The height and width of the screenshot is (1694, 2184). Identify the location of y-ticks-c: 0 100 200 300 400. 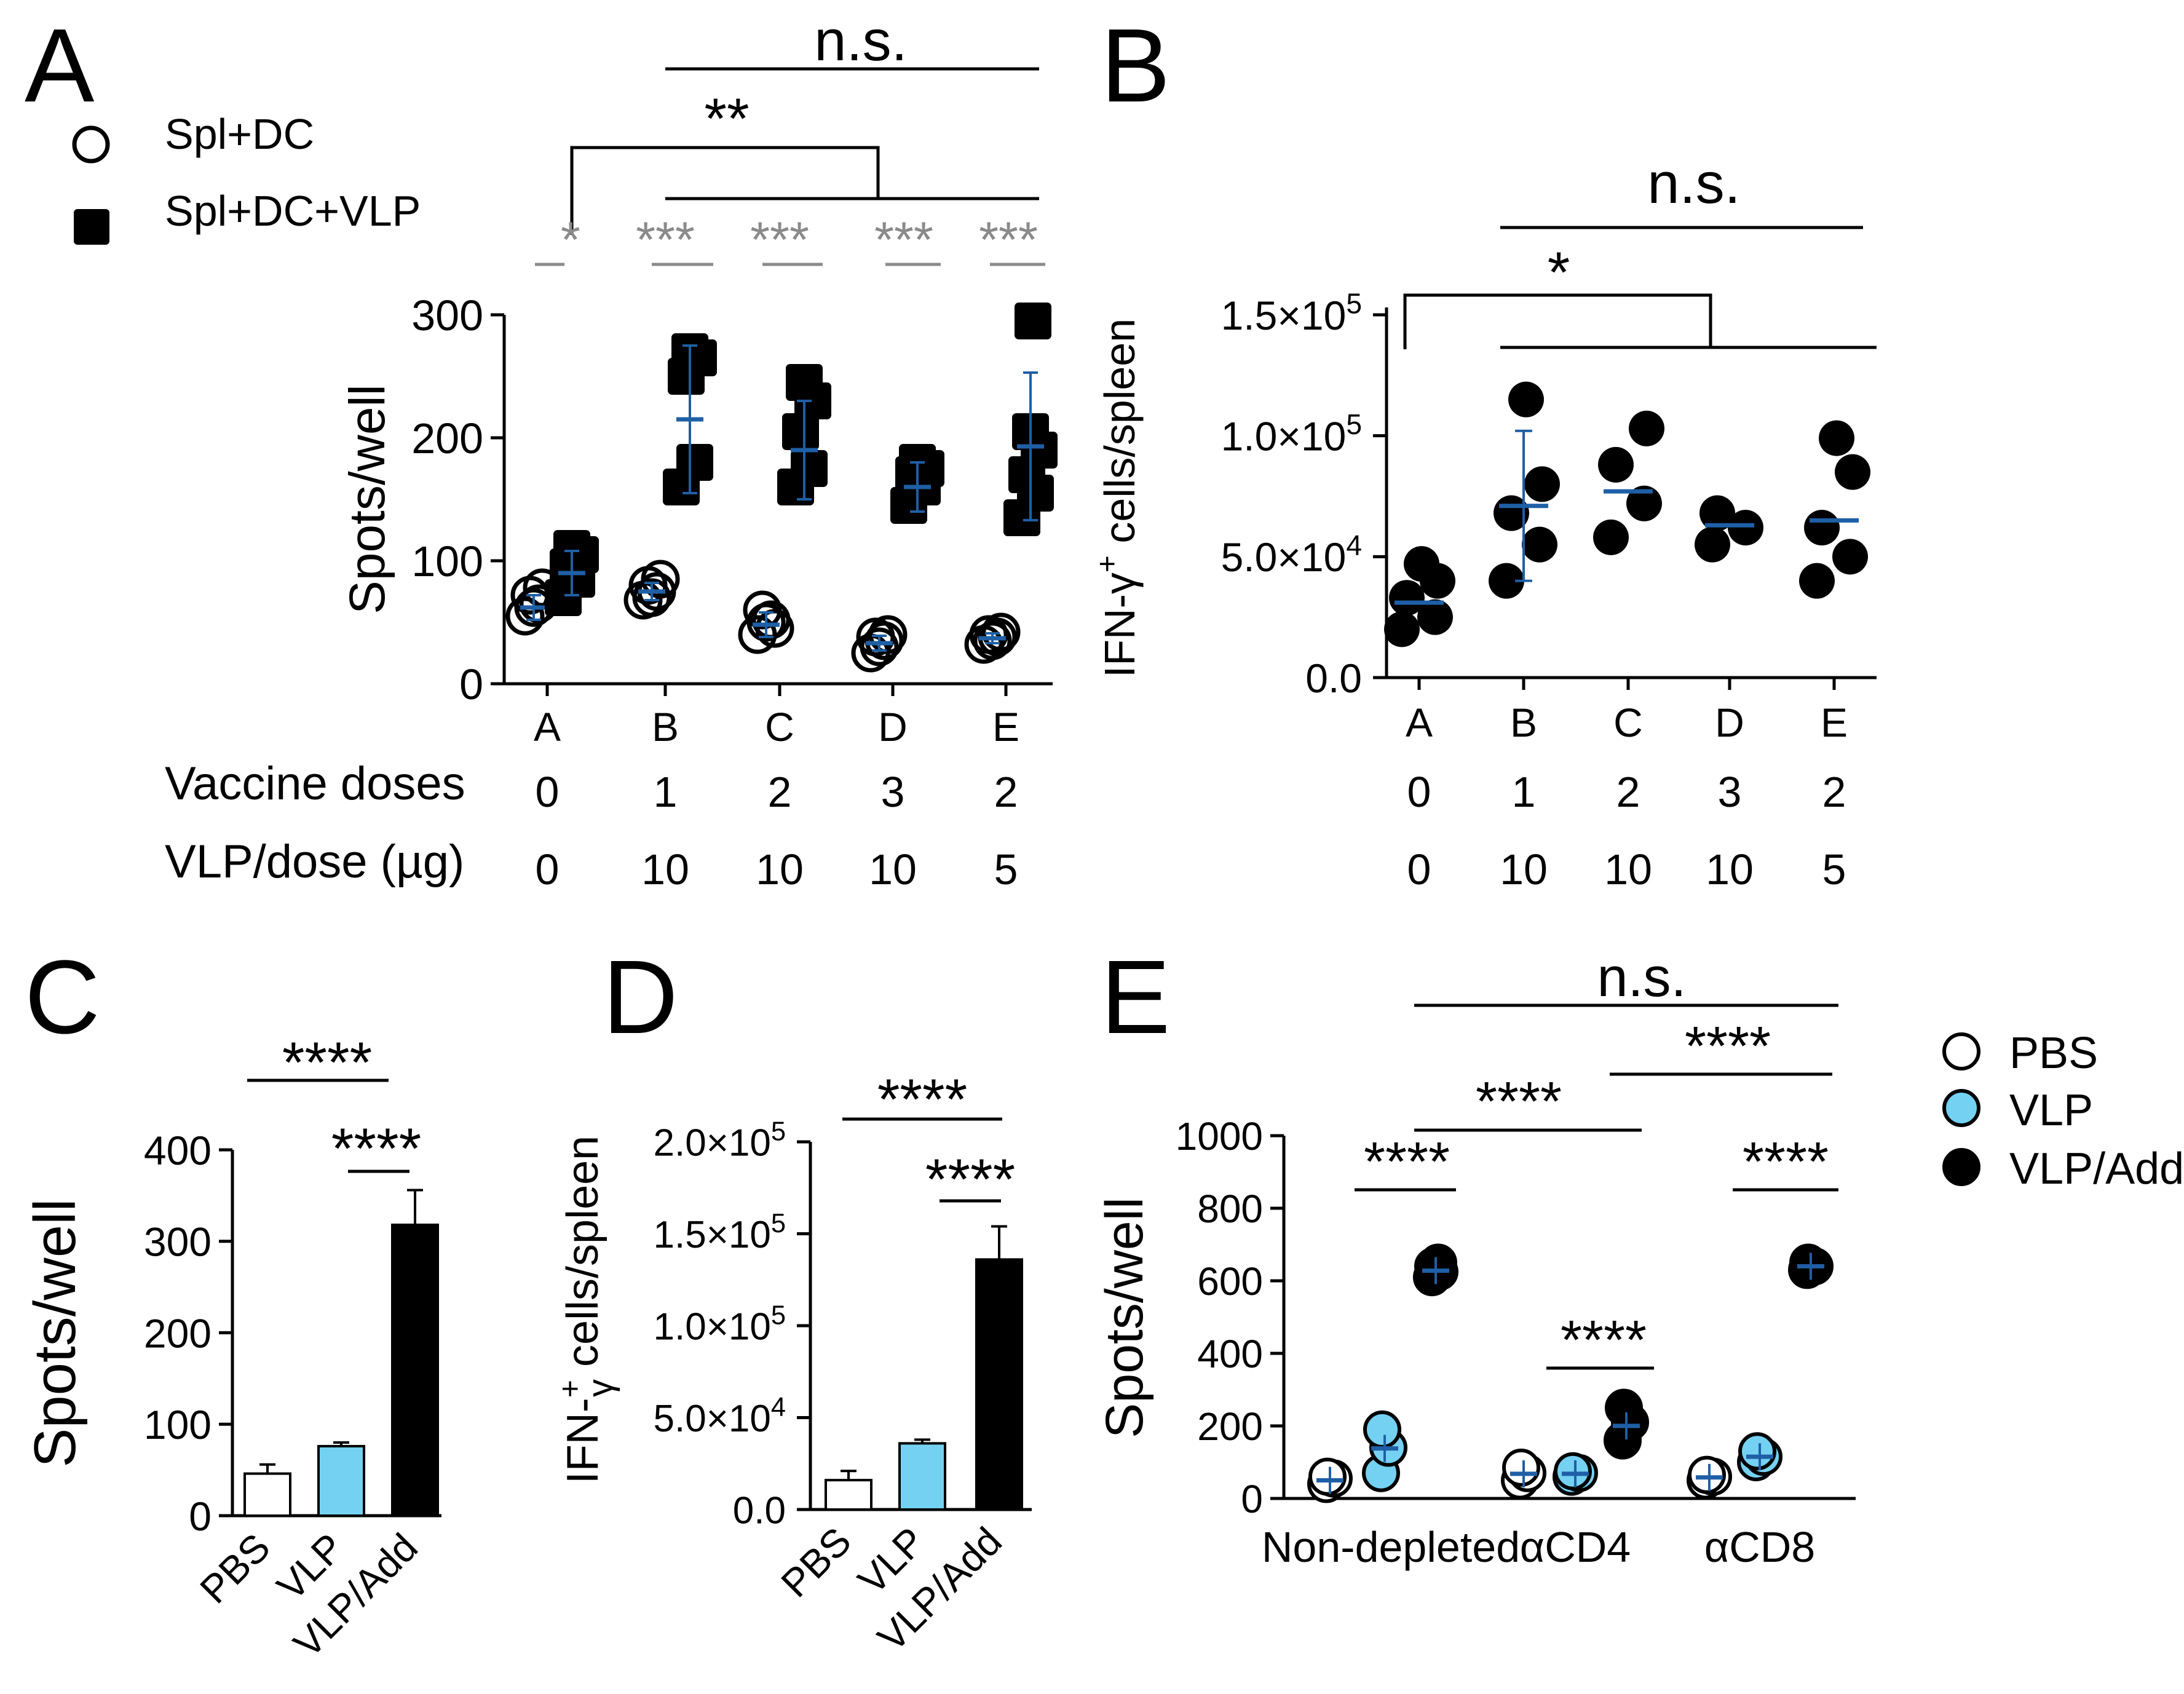
(188, 1333).